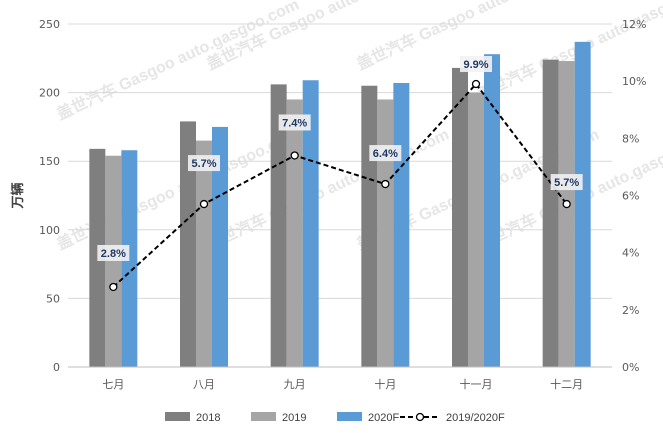  I want to click on y2-tick-label: 12%, so click(634, 24).